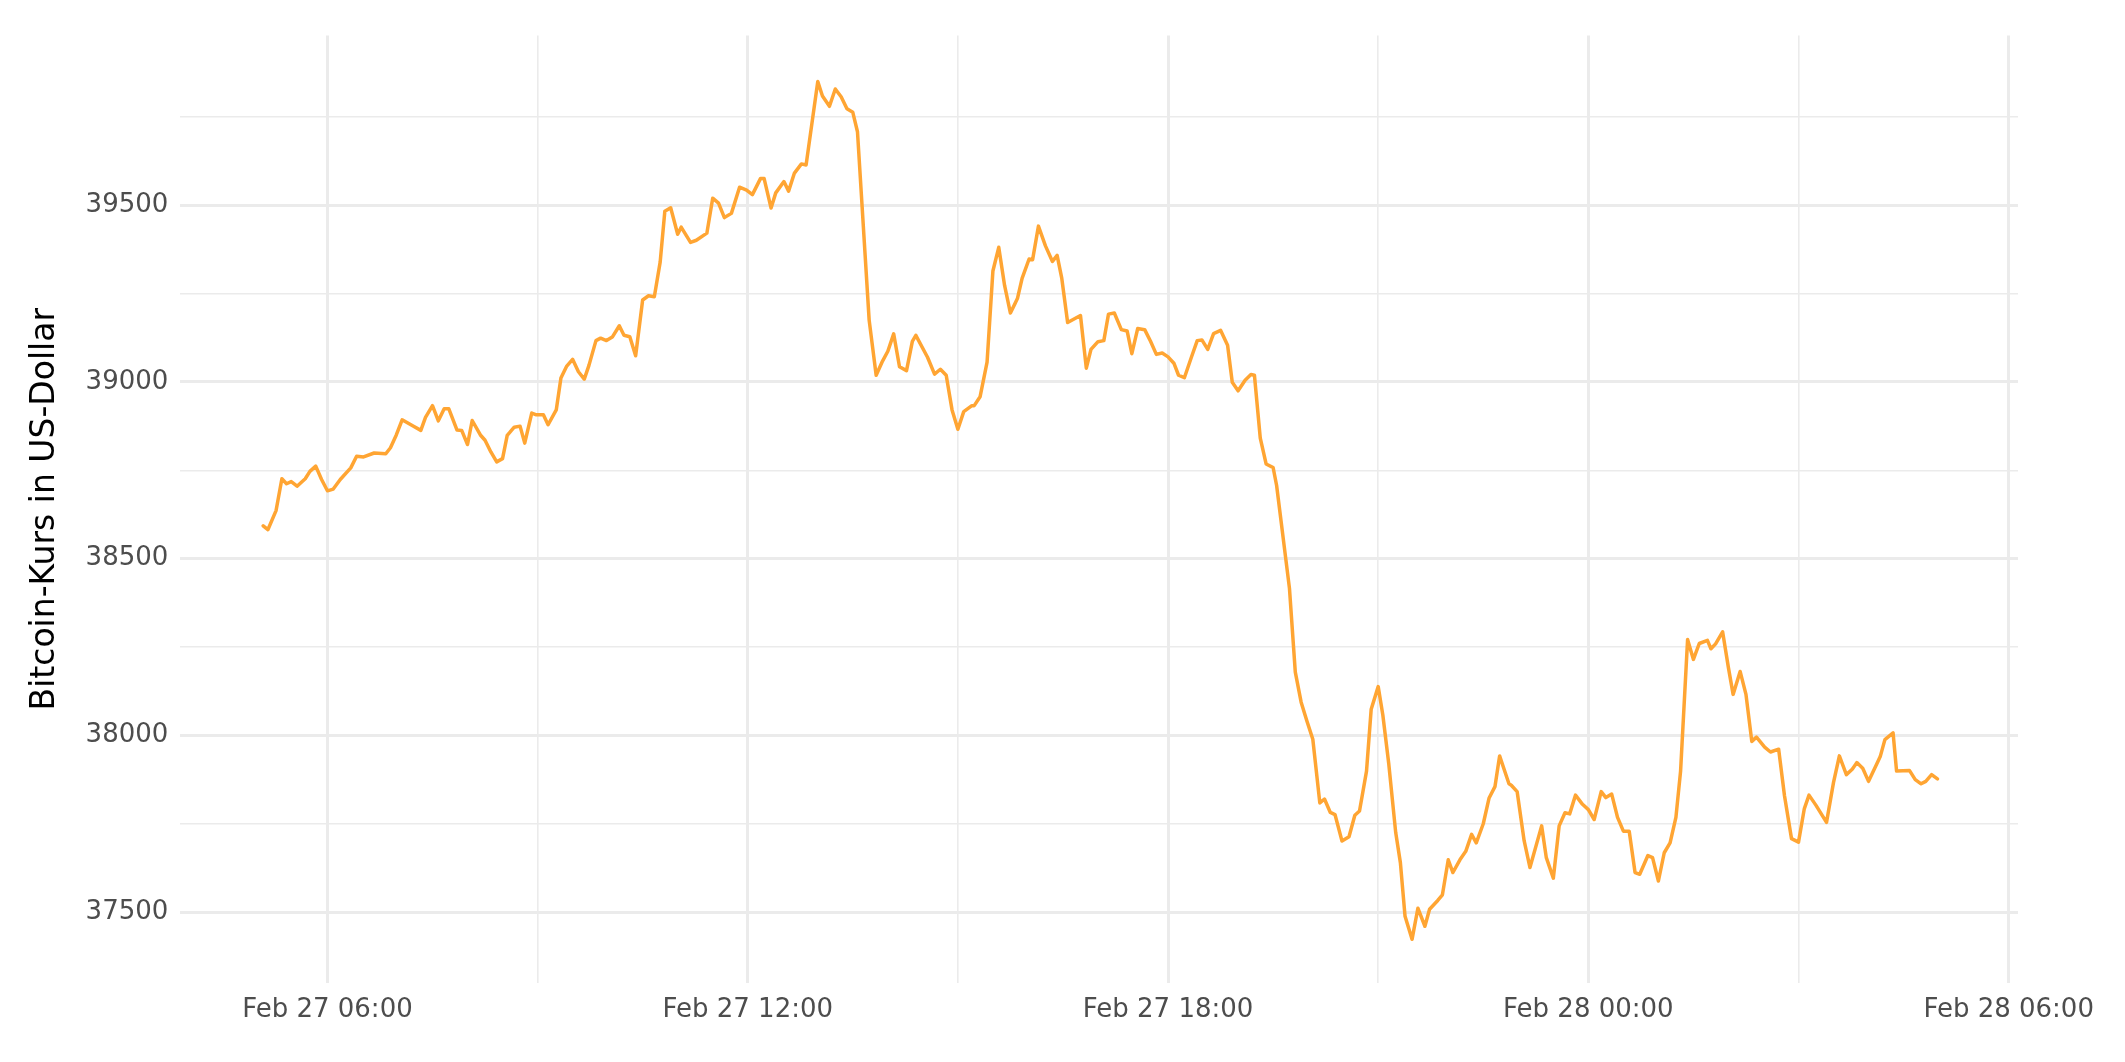 The image size is (2125, 1062). Describe the element at coordinates (127, 733) in the screenshot. I see `y-tick-label: 38000` at that location.